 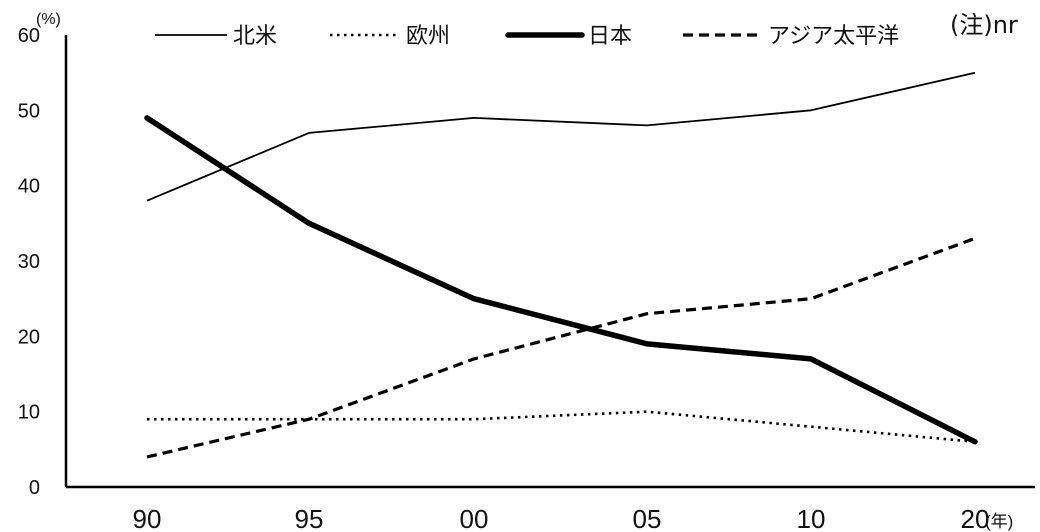 What do you see at coordinates (561, 518) in the screenshot?
I see `x-tick-labels: 90 95 00 05 10 20` at bounding box center [561, 518].